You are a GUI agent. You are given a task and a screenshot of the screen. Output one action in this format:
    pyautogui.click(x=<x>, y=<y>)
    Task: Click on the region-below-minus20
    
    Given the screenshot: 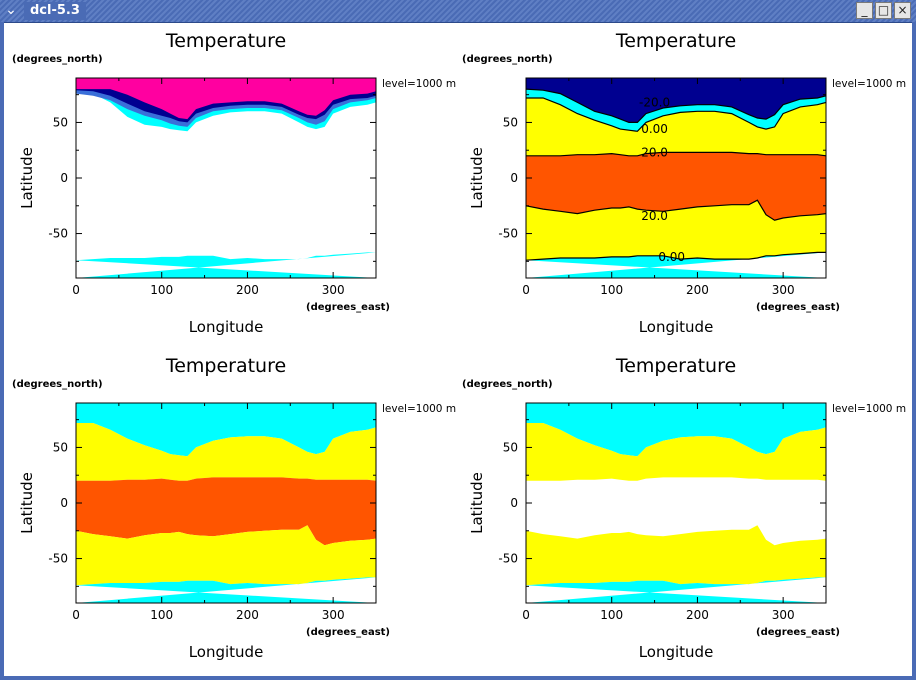 What is the action you would take?
    pyautogui.click(x=676, y=100)
    